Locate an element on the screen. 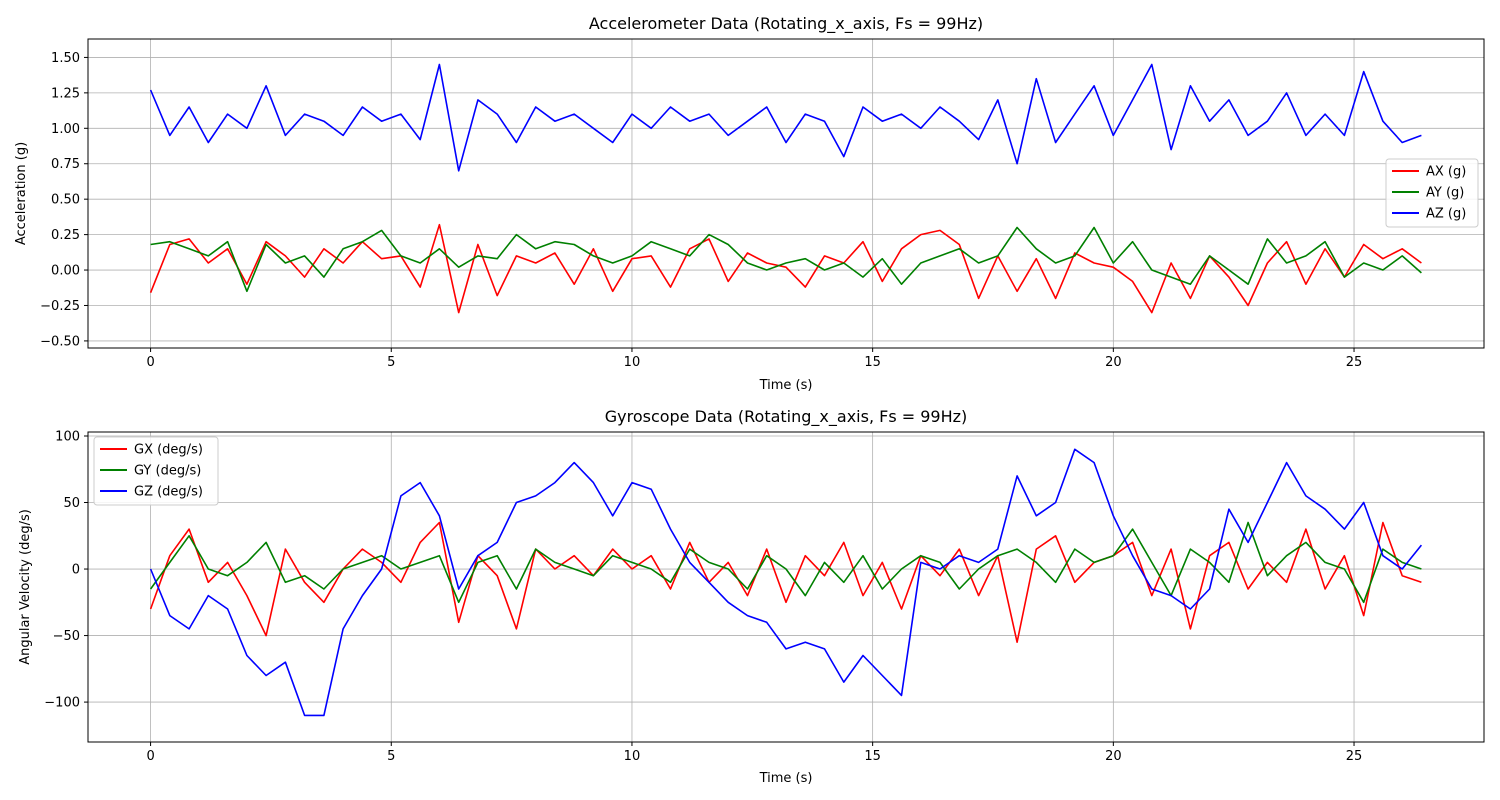 This screenshot has width=1500, height=800. accel-y-tick-label: 1.50 is located at coordinates (65, 58).